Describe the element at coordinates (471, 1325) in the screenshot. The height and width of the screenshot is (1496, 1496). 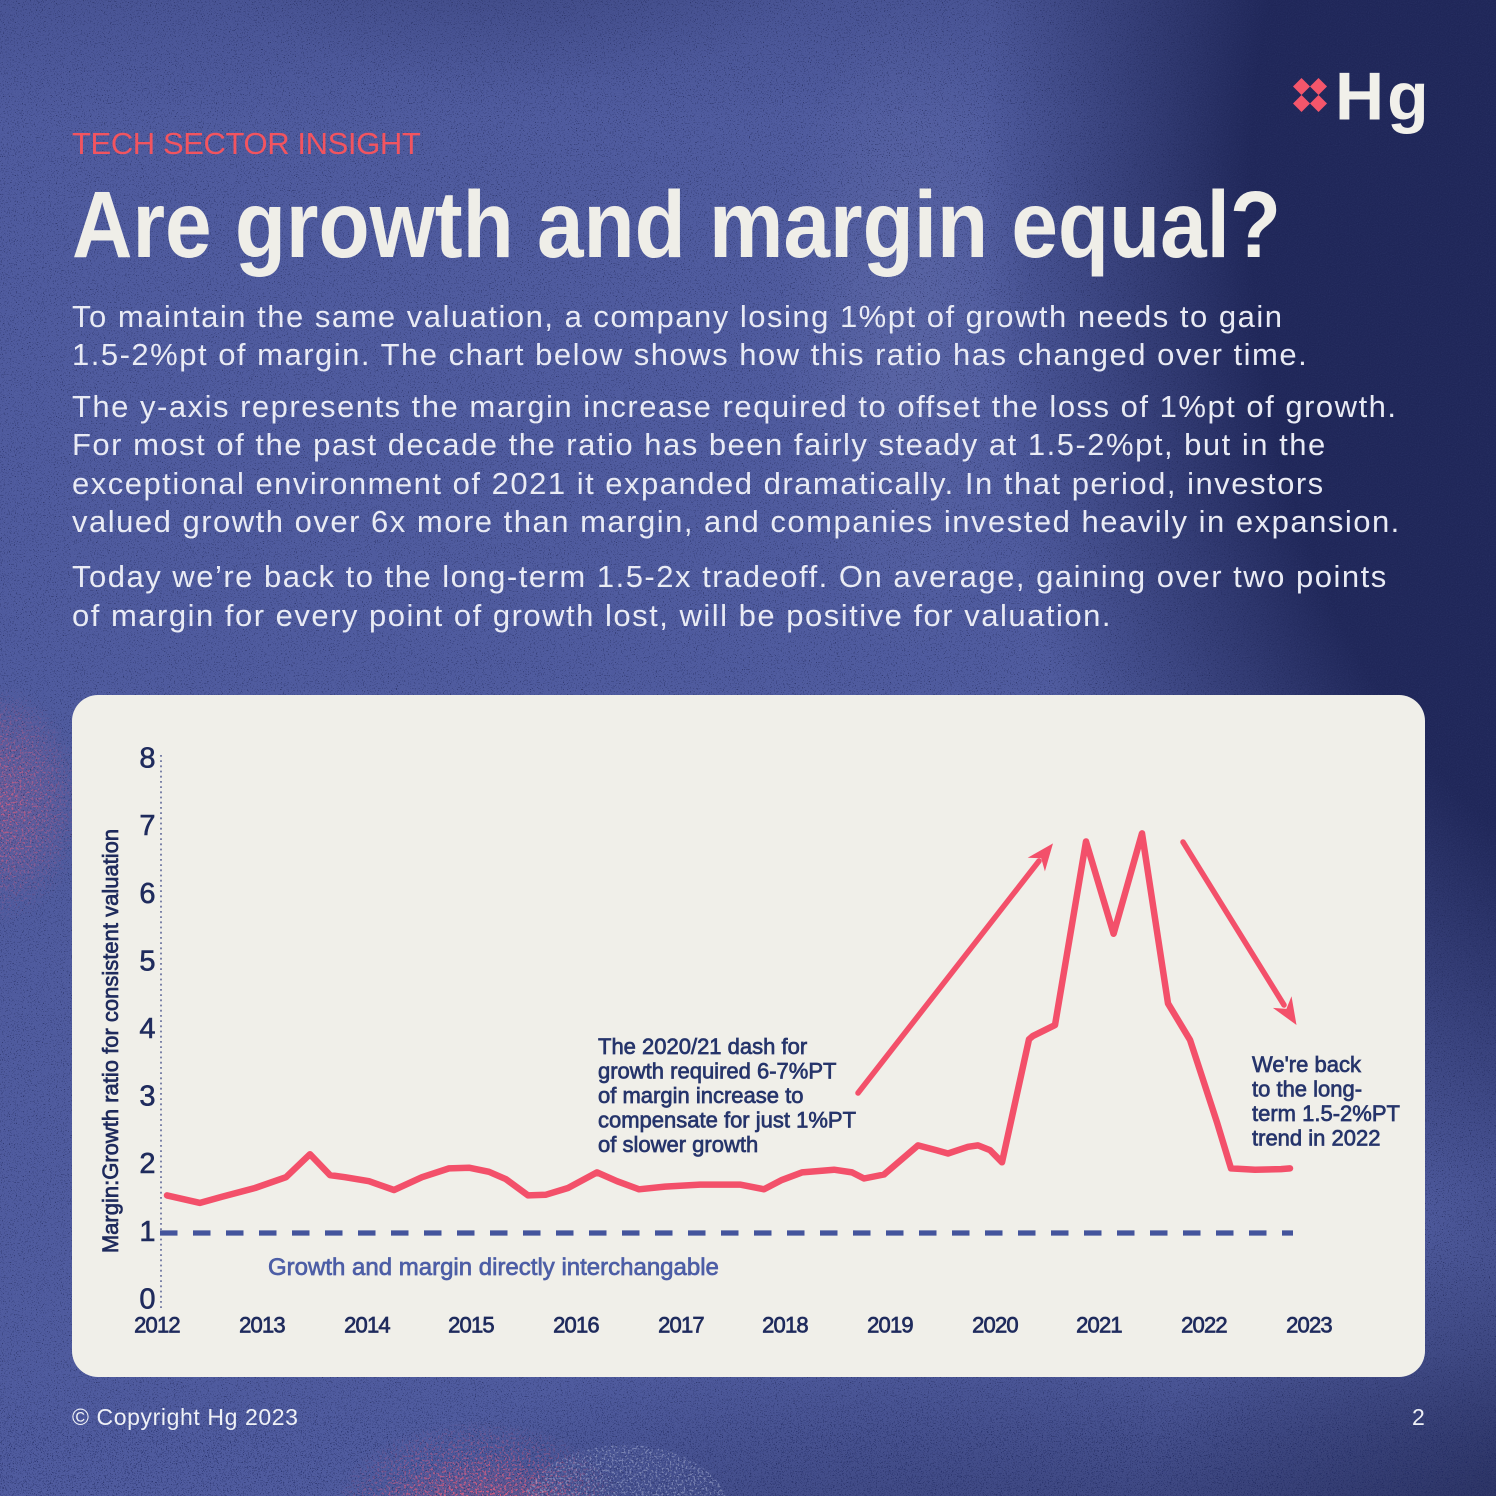
I see `svg-text: 2015` at that location.